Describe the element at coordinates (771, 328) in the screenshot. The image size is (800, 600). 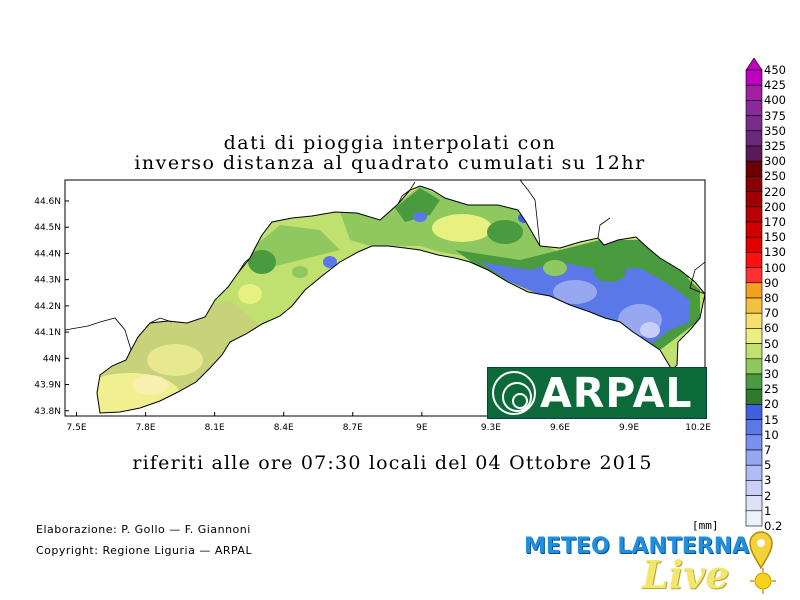
I see `colorbar-label: 60` at that location.